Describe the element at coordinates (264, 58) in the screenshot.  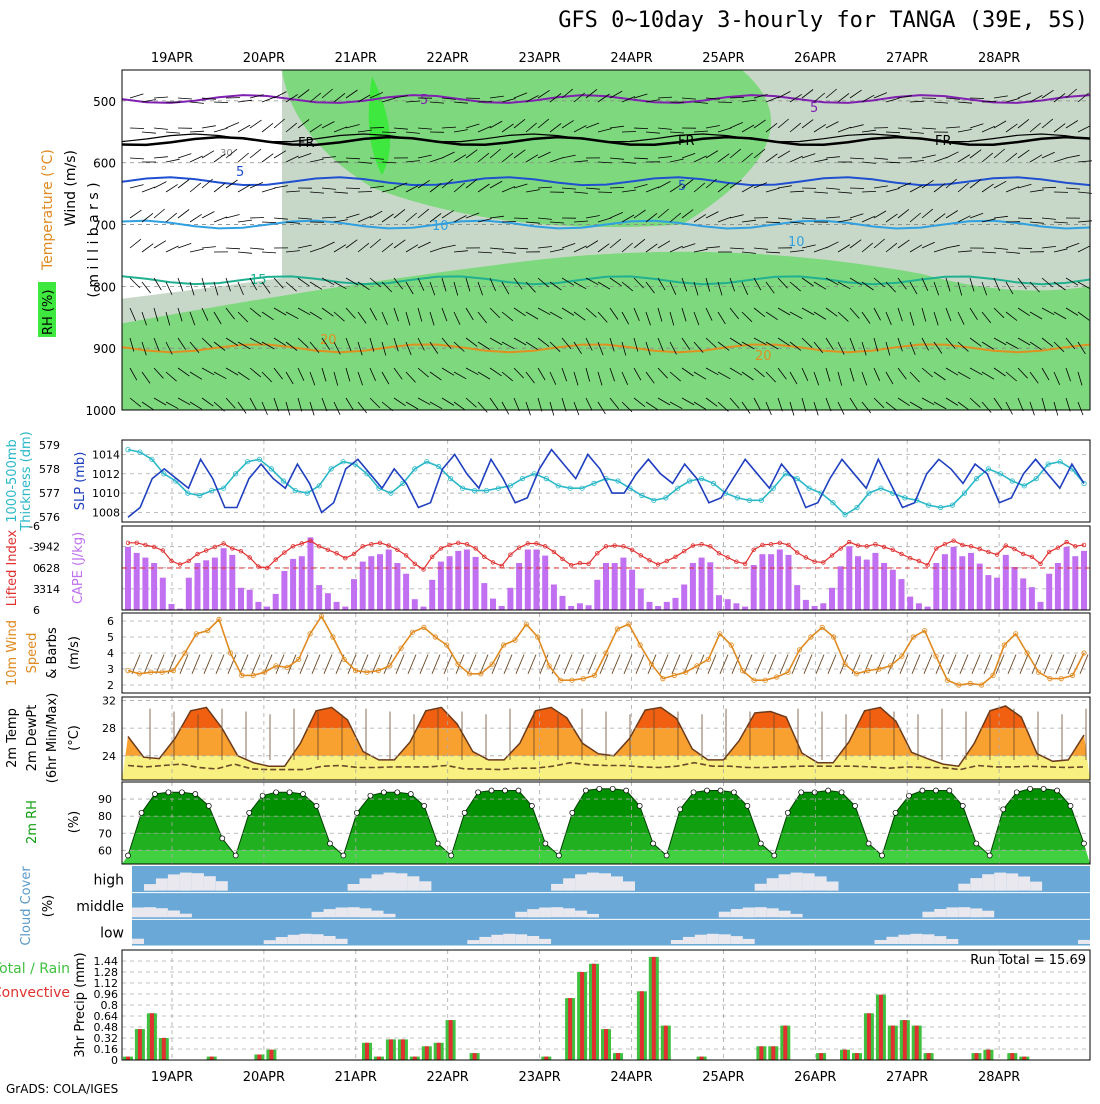
I see `date-label-top: 20APR` at that location.